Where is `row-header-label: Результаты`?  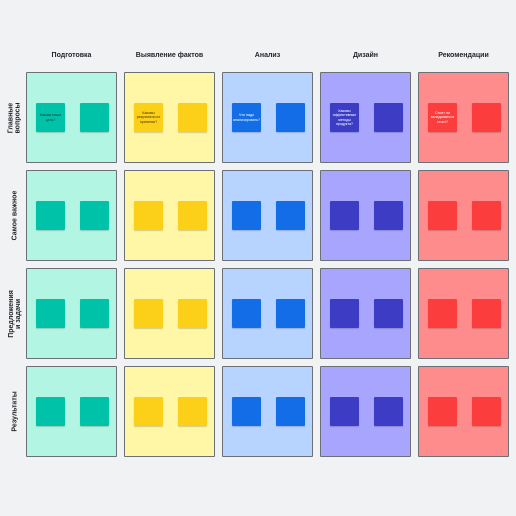
row-header-label: Результаты is located at coordinates (15, 411).